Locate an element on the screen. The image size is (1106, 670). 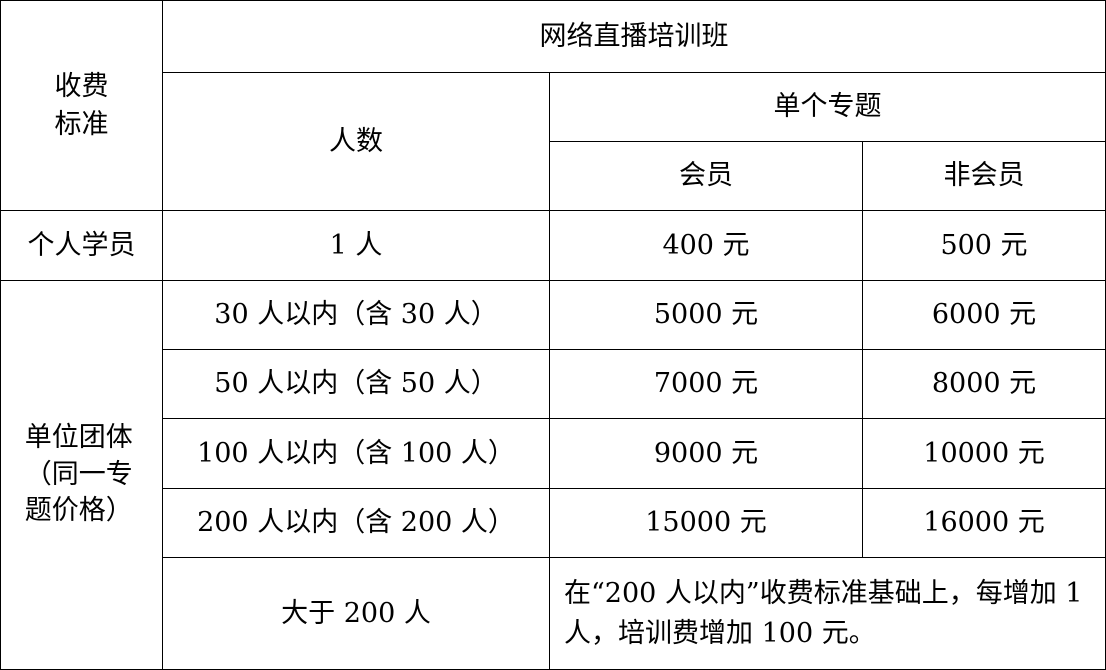
group-label-cell: 单位团体（同一专题价格） is located at coordinates (81, 475).